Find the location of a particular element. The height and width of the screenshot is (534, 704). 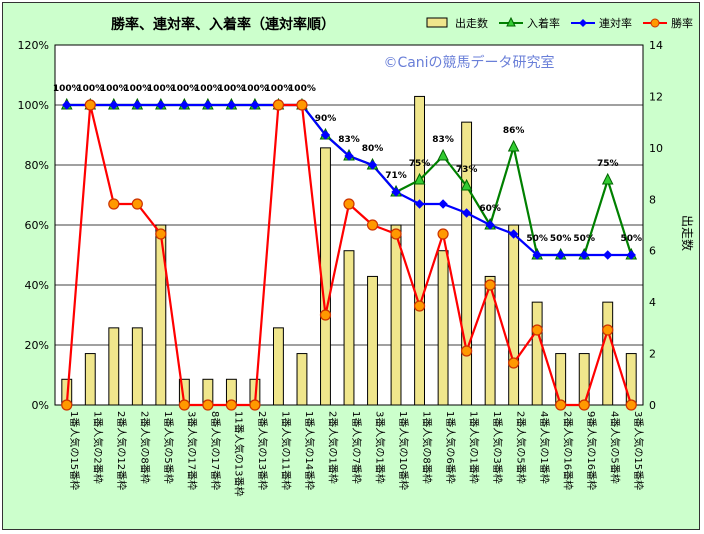

legend-label: 入着率 is located at coordinates (543, 23).